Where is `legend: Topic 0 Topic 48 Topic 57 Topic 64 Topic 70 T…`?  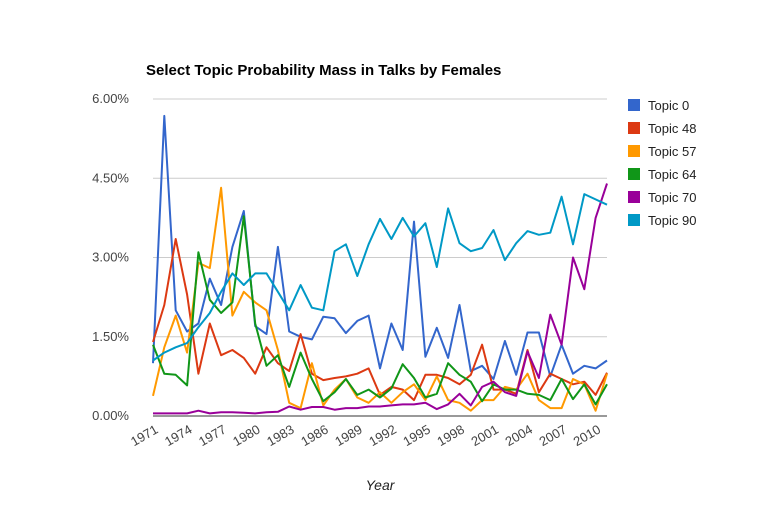
legend: Topic 0 Topic 48 Topic 57 Topic 64 Topic 70 T… is located at coordinates (662, 163).